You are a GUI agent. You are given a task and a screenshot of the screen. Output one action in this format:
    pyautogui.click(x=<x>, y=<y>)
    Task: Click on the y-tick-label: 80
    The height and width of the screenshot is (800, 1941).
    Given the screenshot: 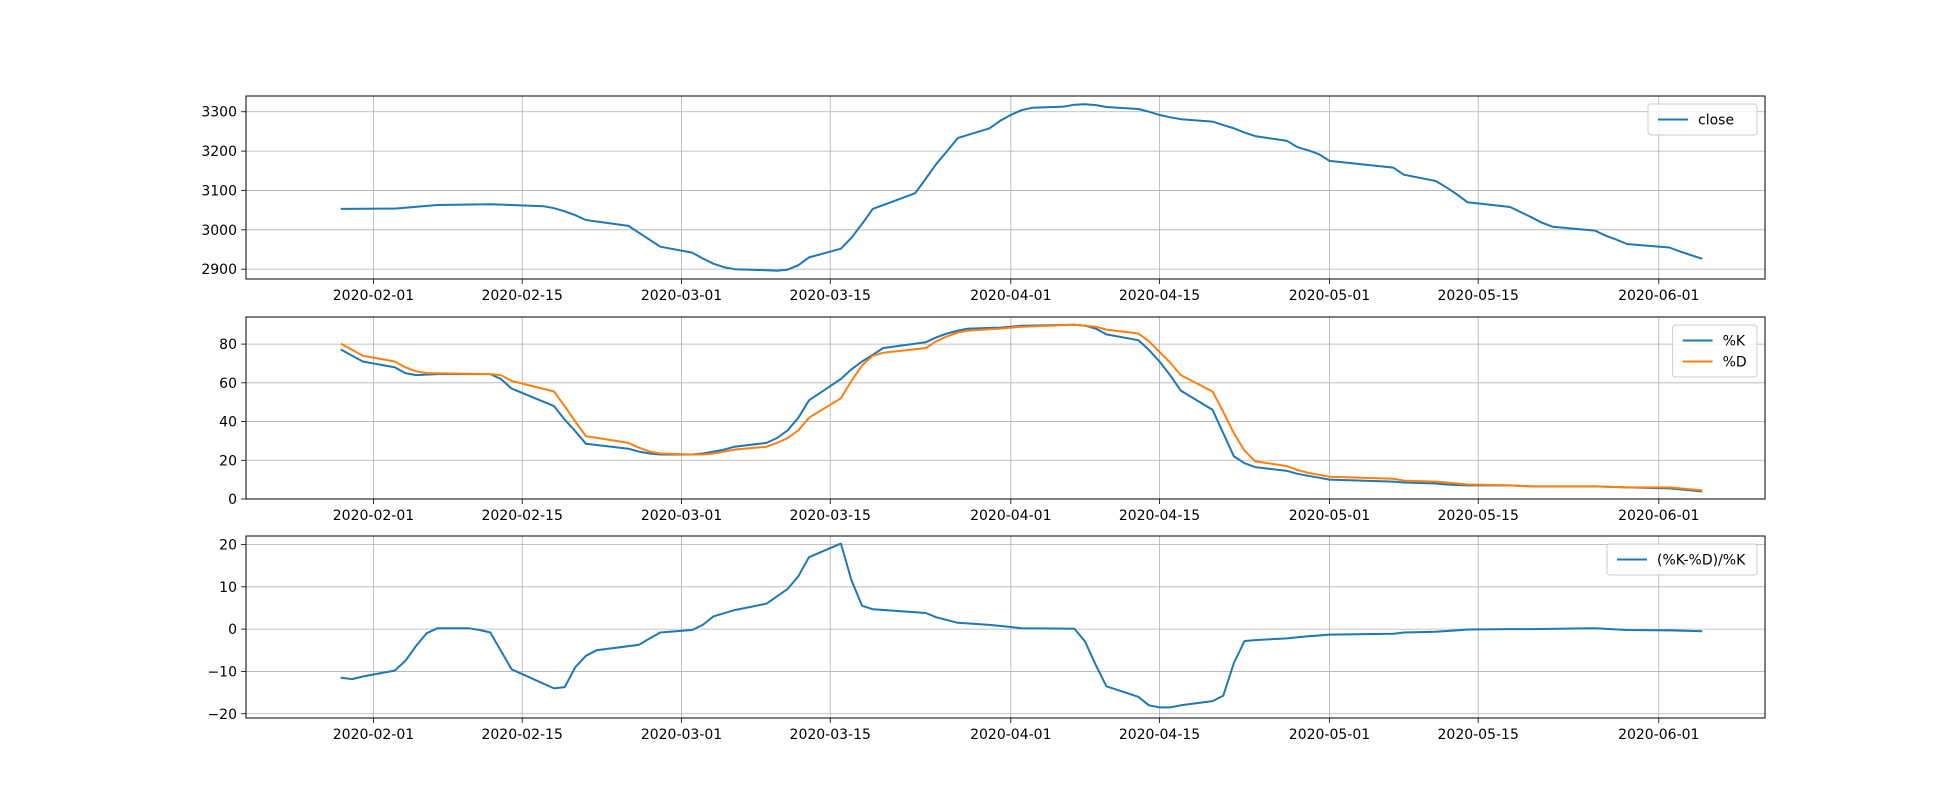 What is the action you would take?
    pyautogui.click(x=228, y=345)
    